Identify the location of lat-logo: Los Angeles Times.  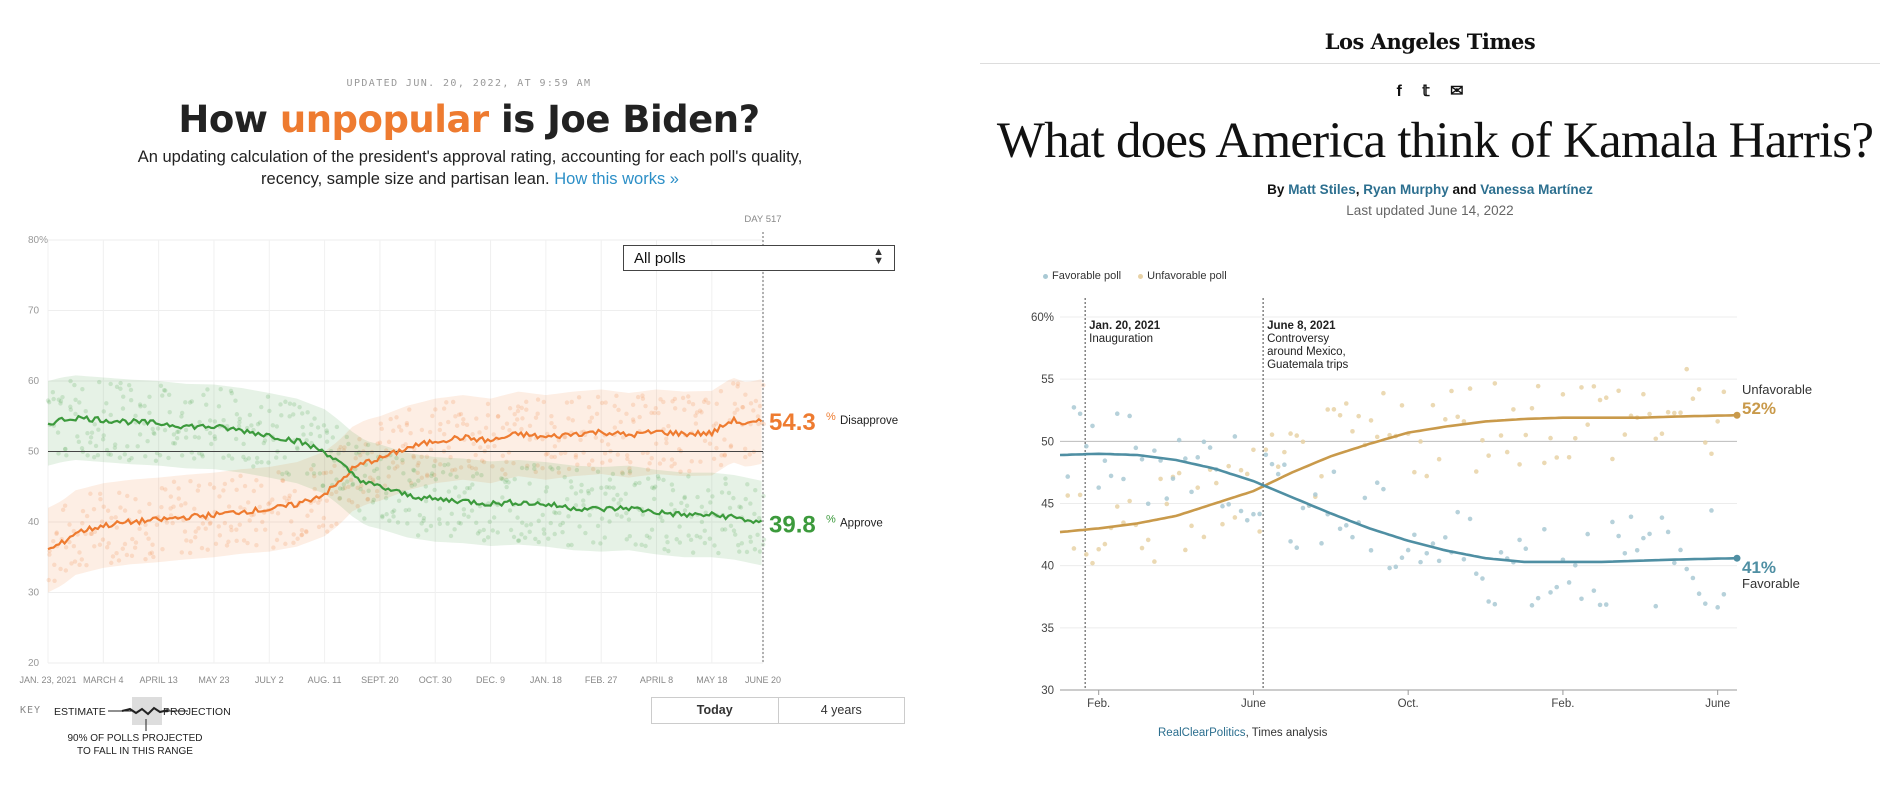
(1430, 41).